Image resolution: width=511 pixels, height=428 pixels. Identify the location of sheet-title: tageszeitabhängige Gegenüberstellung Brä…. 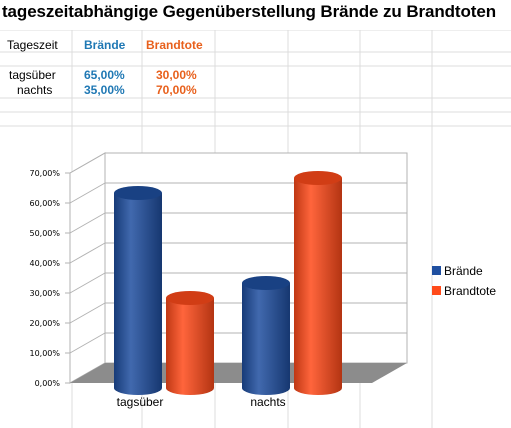
(249, 11).